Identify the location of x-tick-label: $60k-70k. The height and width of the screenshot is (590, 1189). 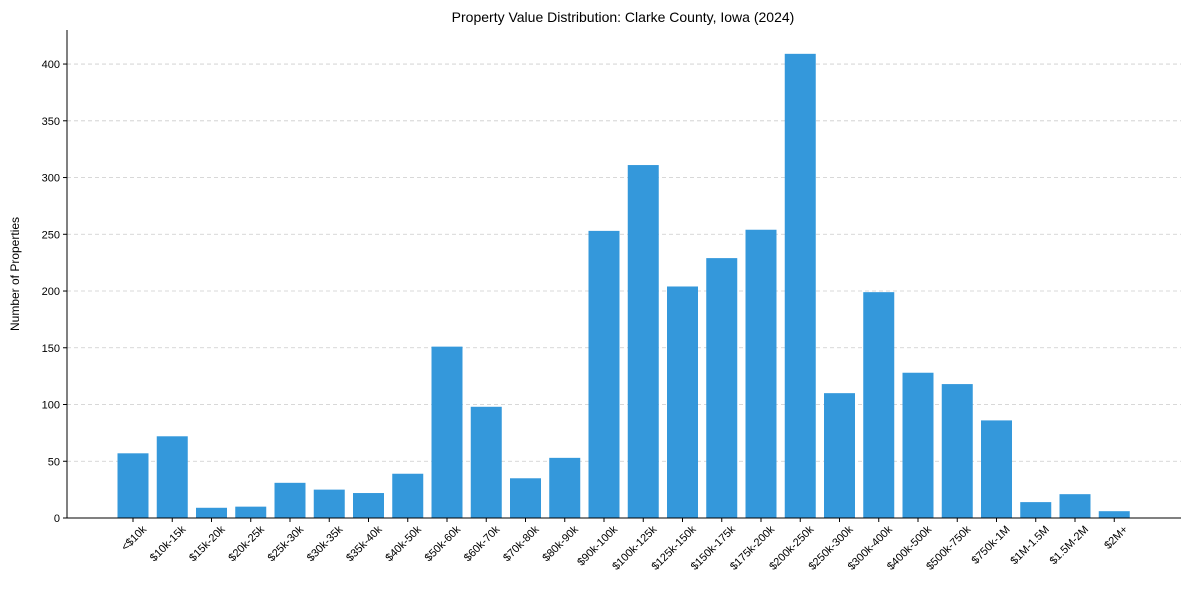
(482, 543).